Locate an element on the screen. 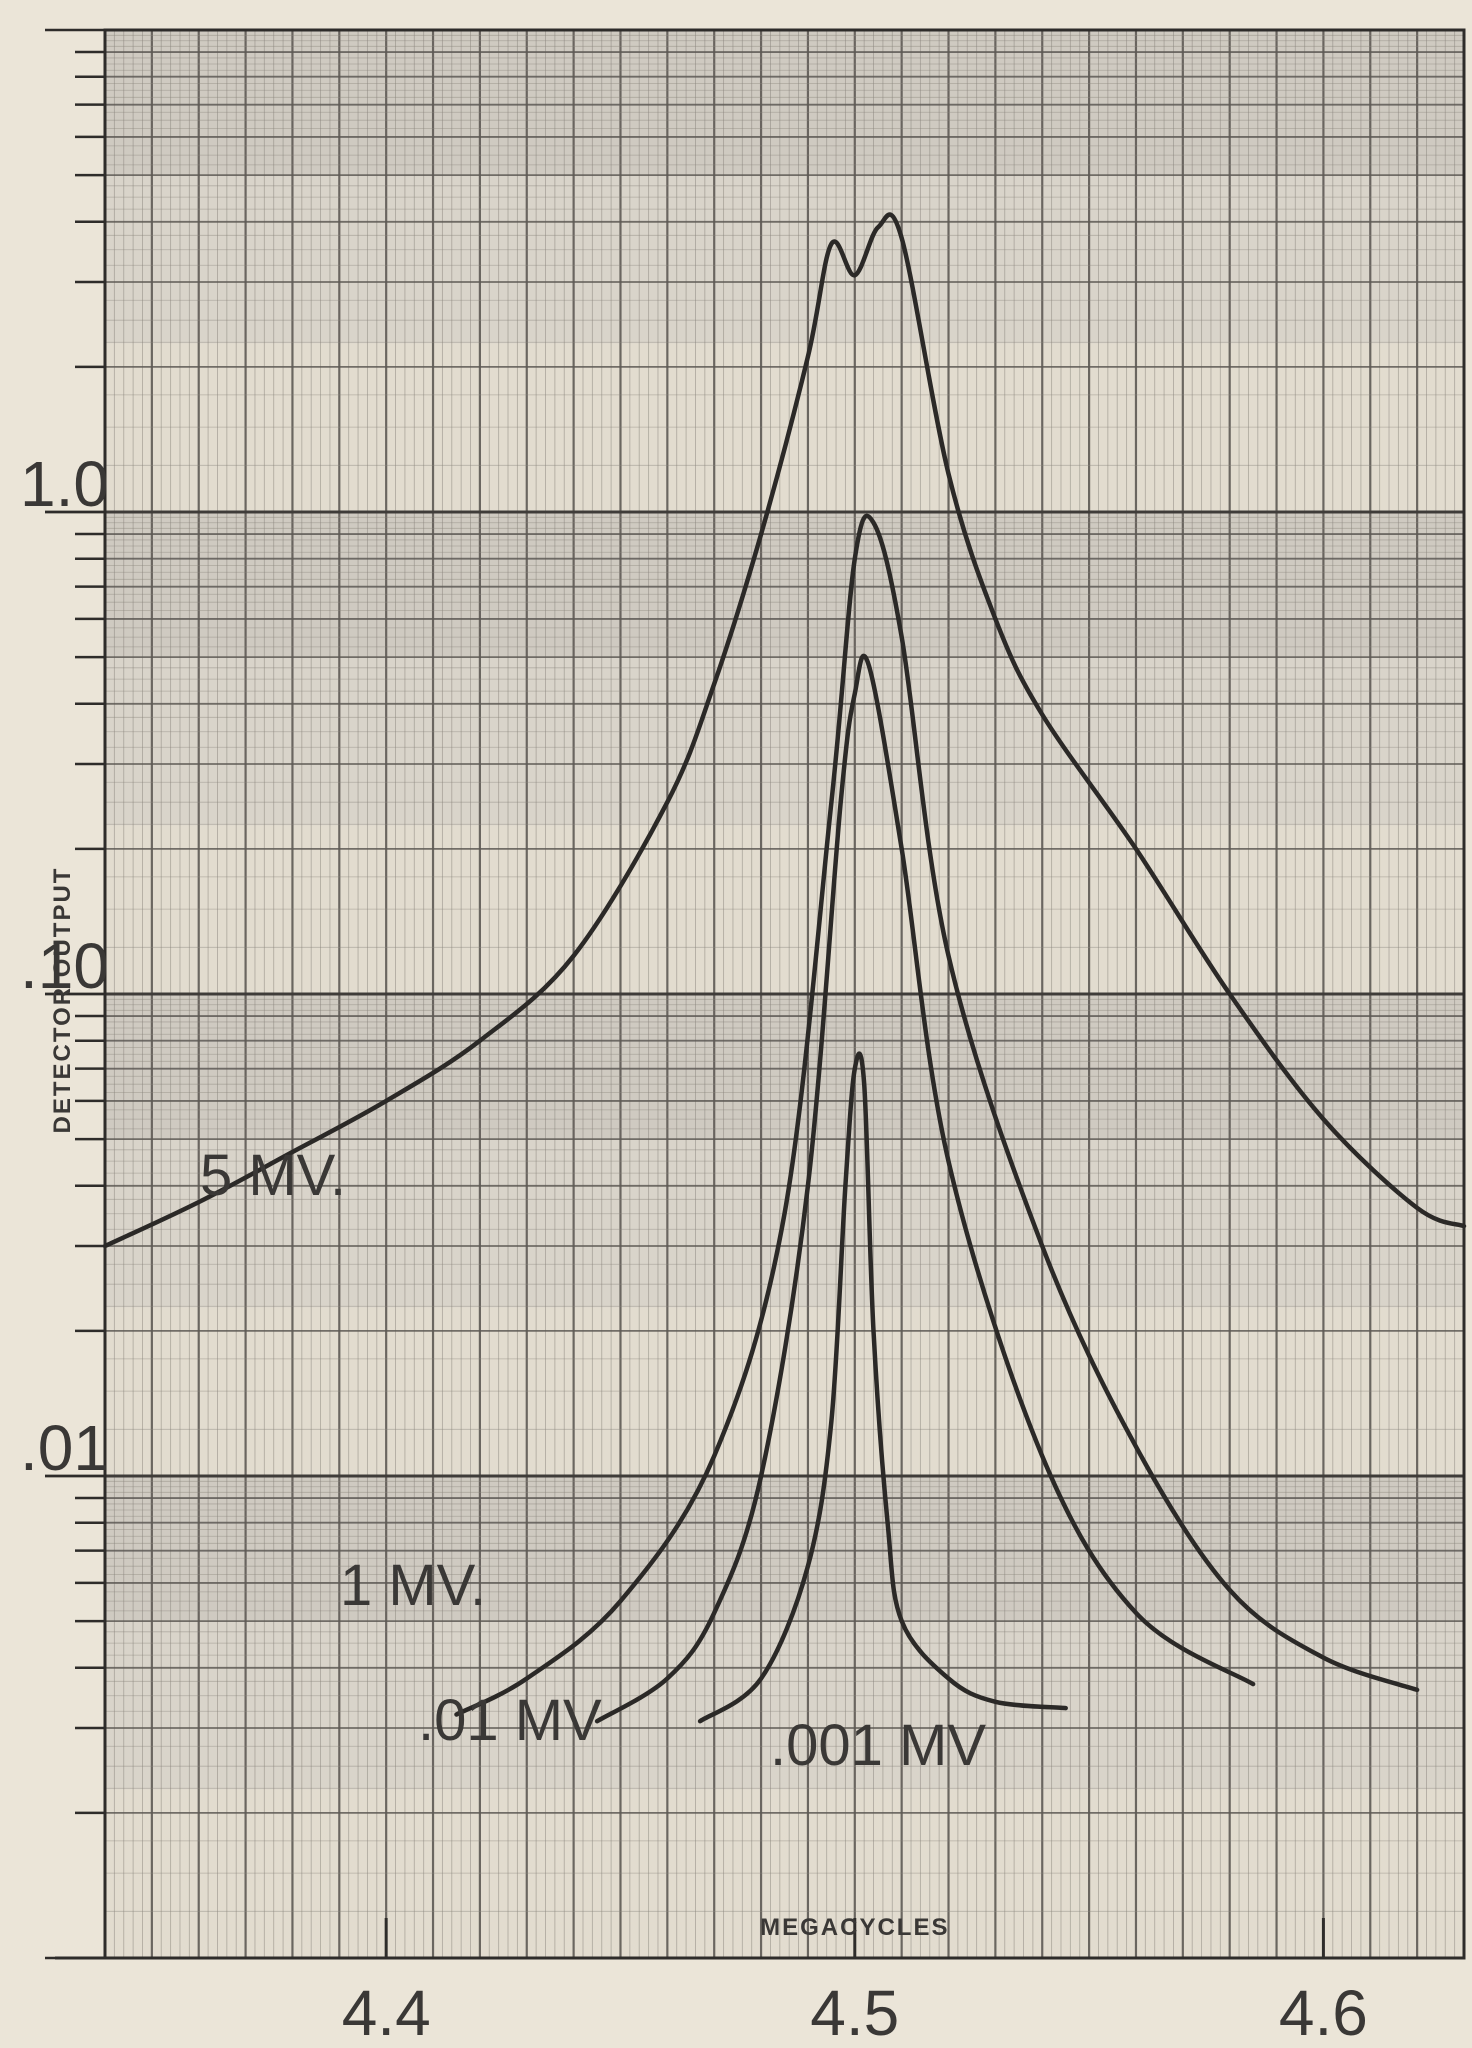 Image resolution: width=1472 pixels, height=2048 pixels. series-label-0: 5 MV. is located at coordinates (273, 1175).